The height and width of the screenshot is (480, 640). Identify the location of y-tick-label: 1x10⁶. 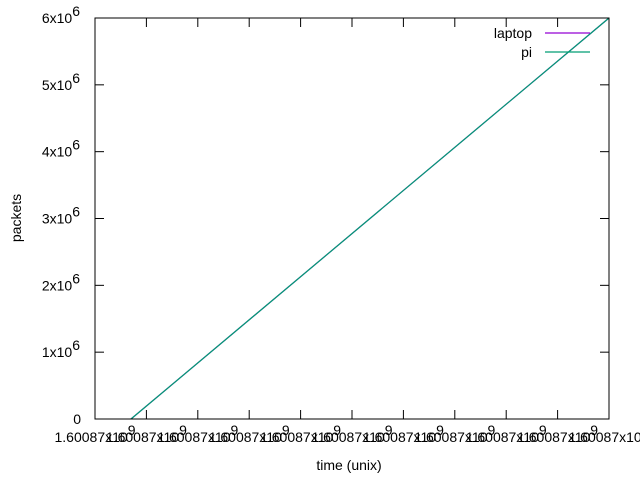
(61, 348).